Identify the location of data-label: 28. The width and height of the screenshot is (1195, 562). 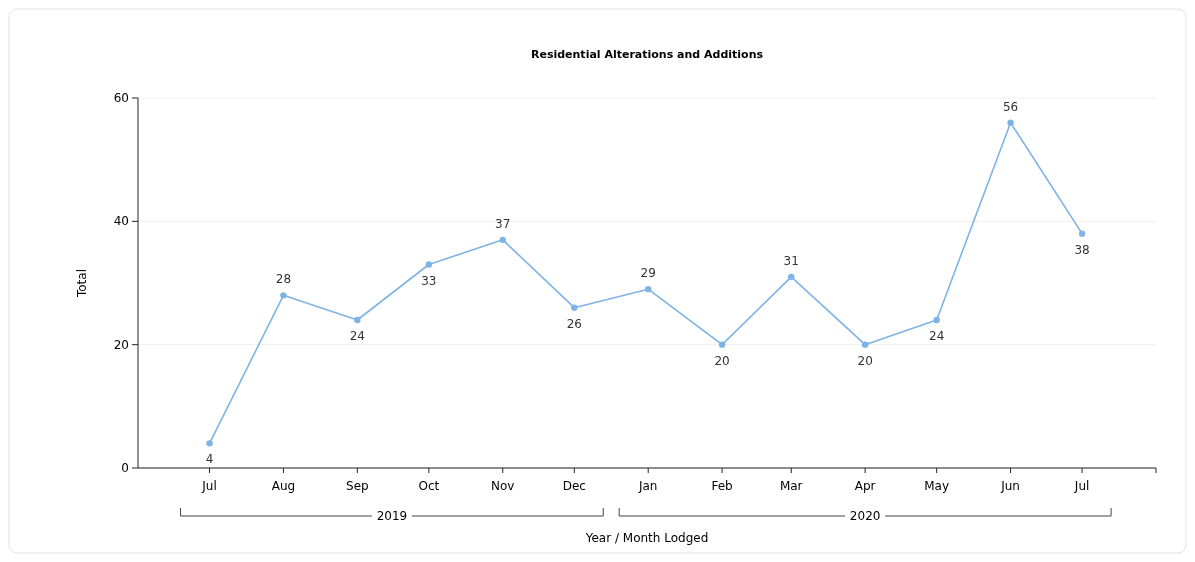
(283, 279).